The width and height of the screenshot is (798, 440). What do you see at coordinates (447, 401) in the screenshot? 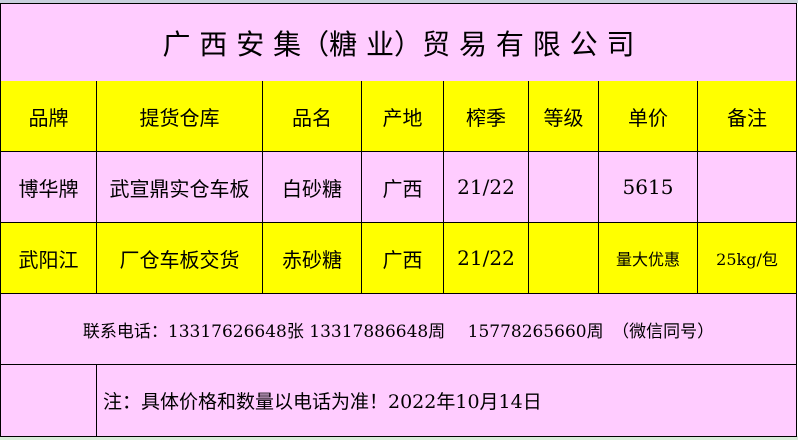
I see `note-cell: 注：具体价格和数量以电话为准！2022年10月14日` at bounding box center [447, 401].